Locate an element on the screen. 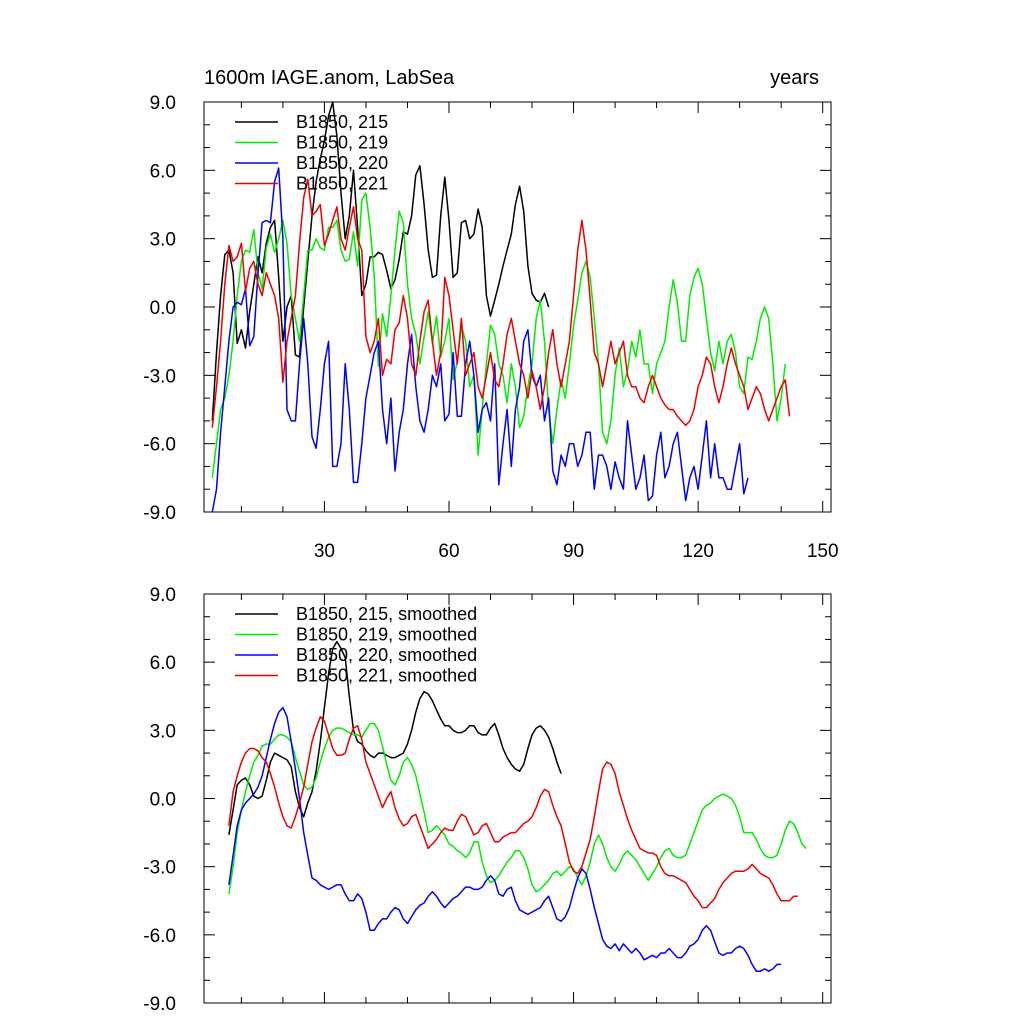 The height and width of the screenshot is (1024, 1024). x-tick-label: 90 is located at coordinates (573, 551).